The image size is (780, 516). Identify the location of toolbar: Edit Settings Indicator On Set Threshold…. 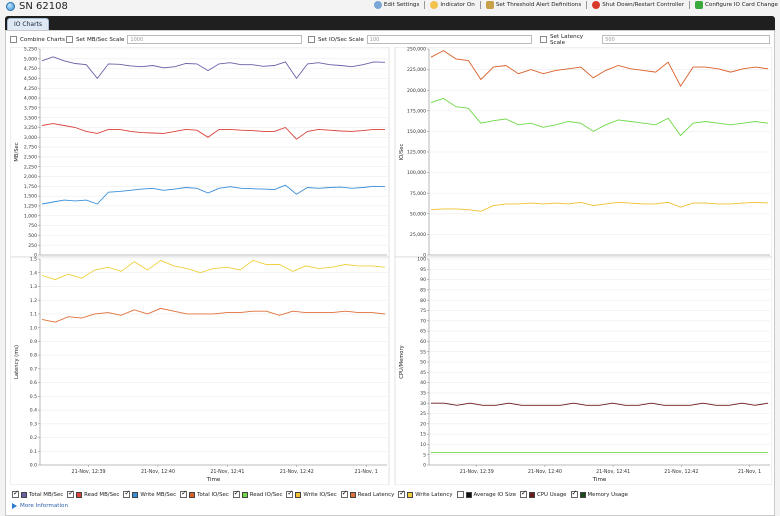
(575, 5).